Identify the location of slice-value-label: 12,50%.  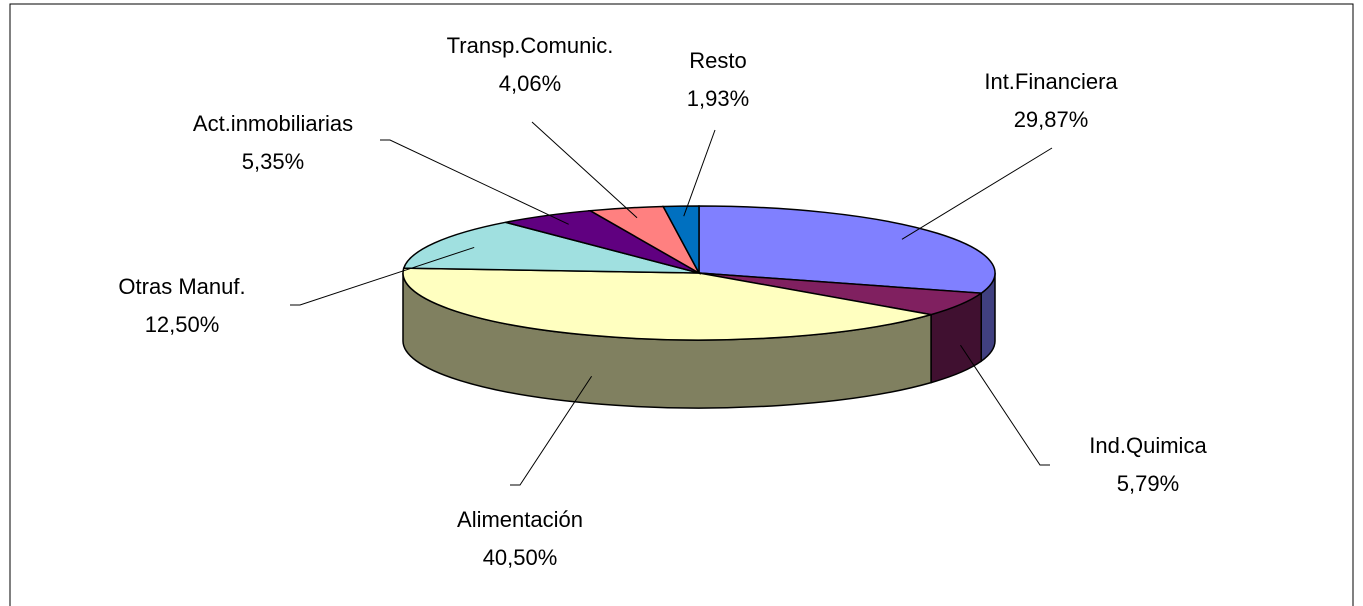
(182, 324).